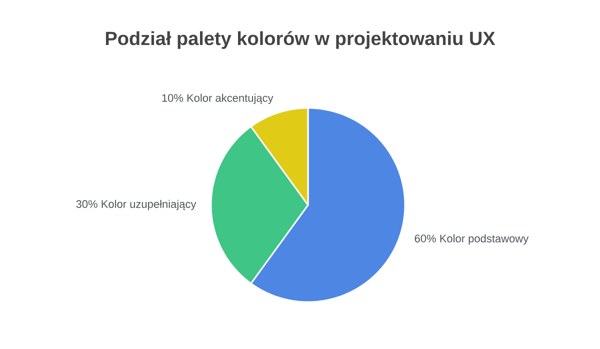 The height and width of the screenshot is (349, 600). What do you see at coordinates (425, 238) in the screenshot?
I see `data-label: 60%` at bounding box center [425, 238].